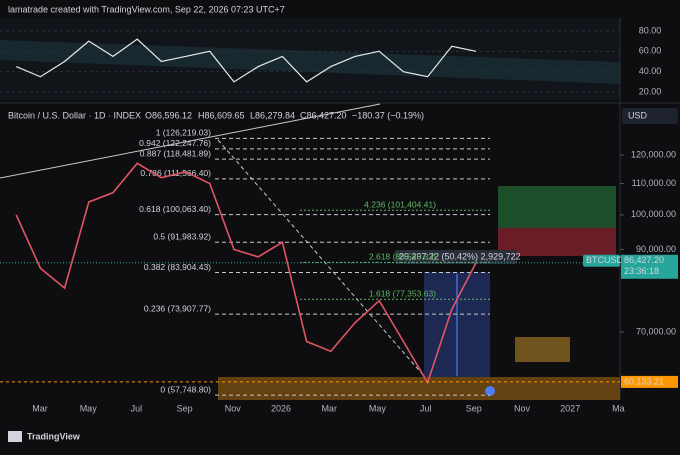 This screenshot has width=680, height=455. Describe the element at coordinates (638, 115) in the screenshot. I see `currency: USD` at that location.